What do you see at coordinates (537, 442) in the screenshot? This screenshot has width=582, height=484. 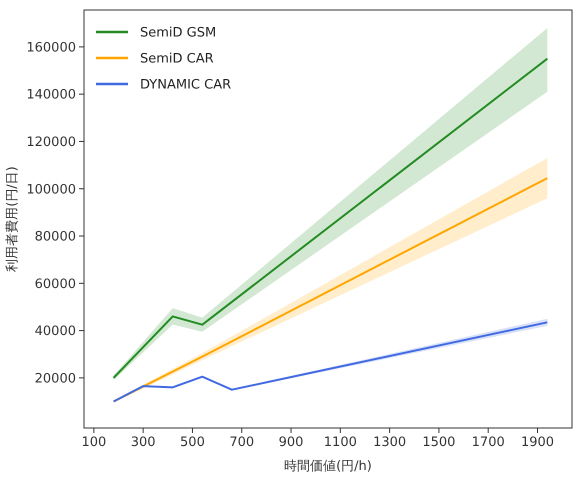 I see `x-tick-label: 1900` at bounding box center [537, 442].